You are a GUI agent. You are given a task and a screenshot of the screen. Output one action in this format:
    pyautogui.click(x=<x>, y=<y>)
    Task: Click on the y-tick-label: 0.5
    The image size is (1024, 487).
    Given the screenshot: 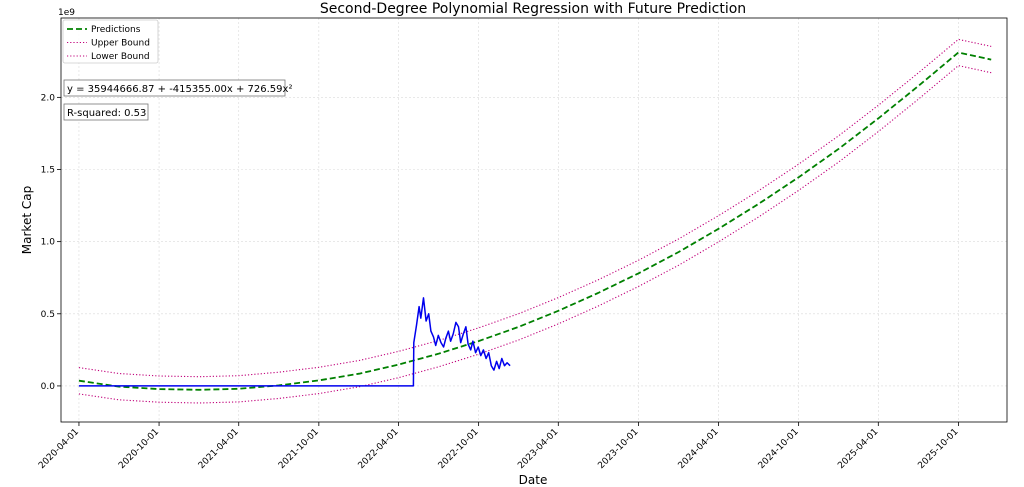 What is the action you would take?
    pyautogui.click(x=48, y=315)
    